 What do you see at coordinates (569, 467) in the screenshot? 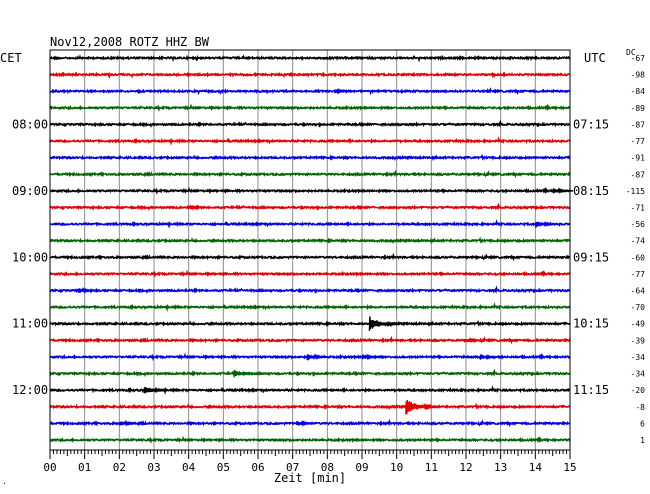
I see `x-tick-label: 15` at bounding box center [569, 467].